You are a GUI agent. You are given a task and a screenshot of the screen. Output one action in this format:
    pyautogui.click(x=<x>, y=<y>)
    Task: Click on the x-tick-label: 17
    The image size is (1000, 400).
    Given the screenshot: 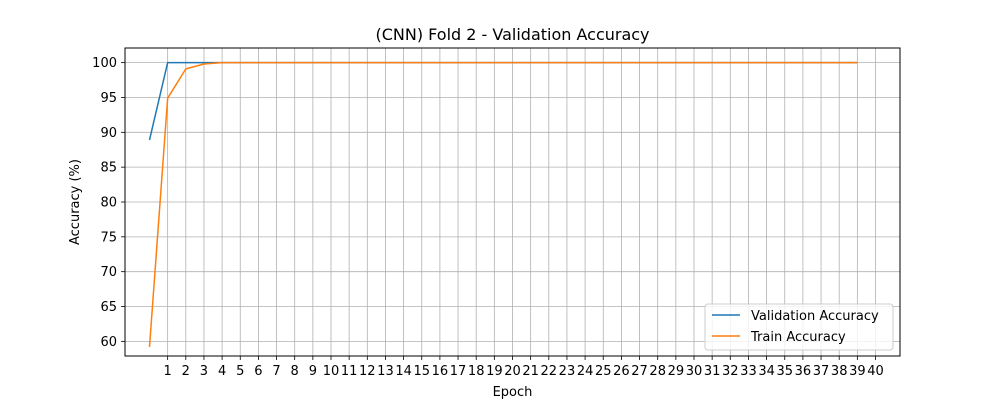 What is the action you would take?
    pyautogui.click(x=458, y=371)
    